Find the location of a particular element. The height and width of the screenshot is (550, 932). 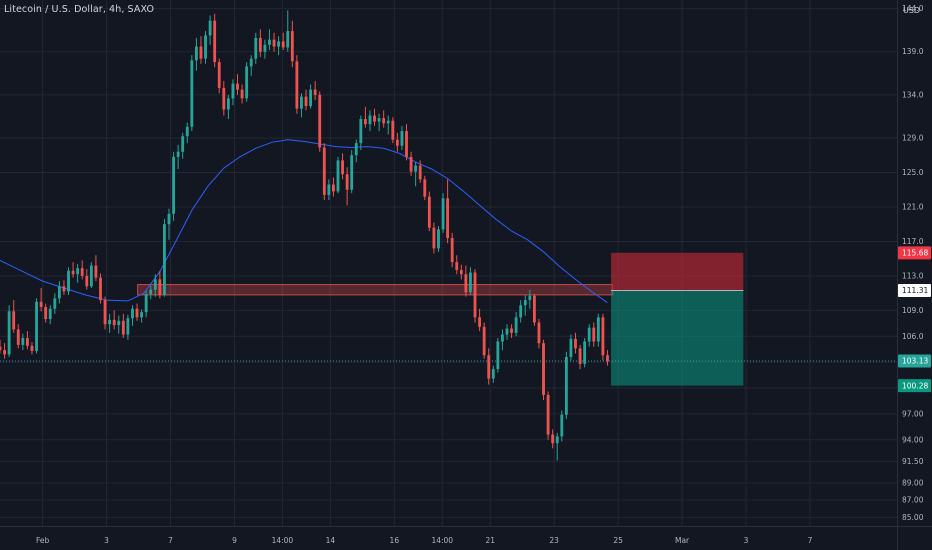

symbol-title: Litecoin / U.S. Dollar, 4h, SAXO is located at coordinates (79, 9).